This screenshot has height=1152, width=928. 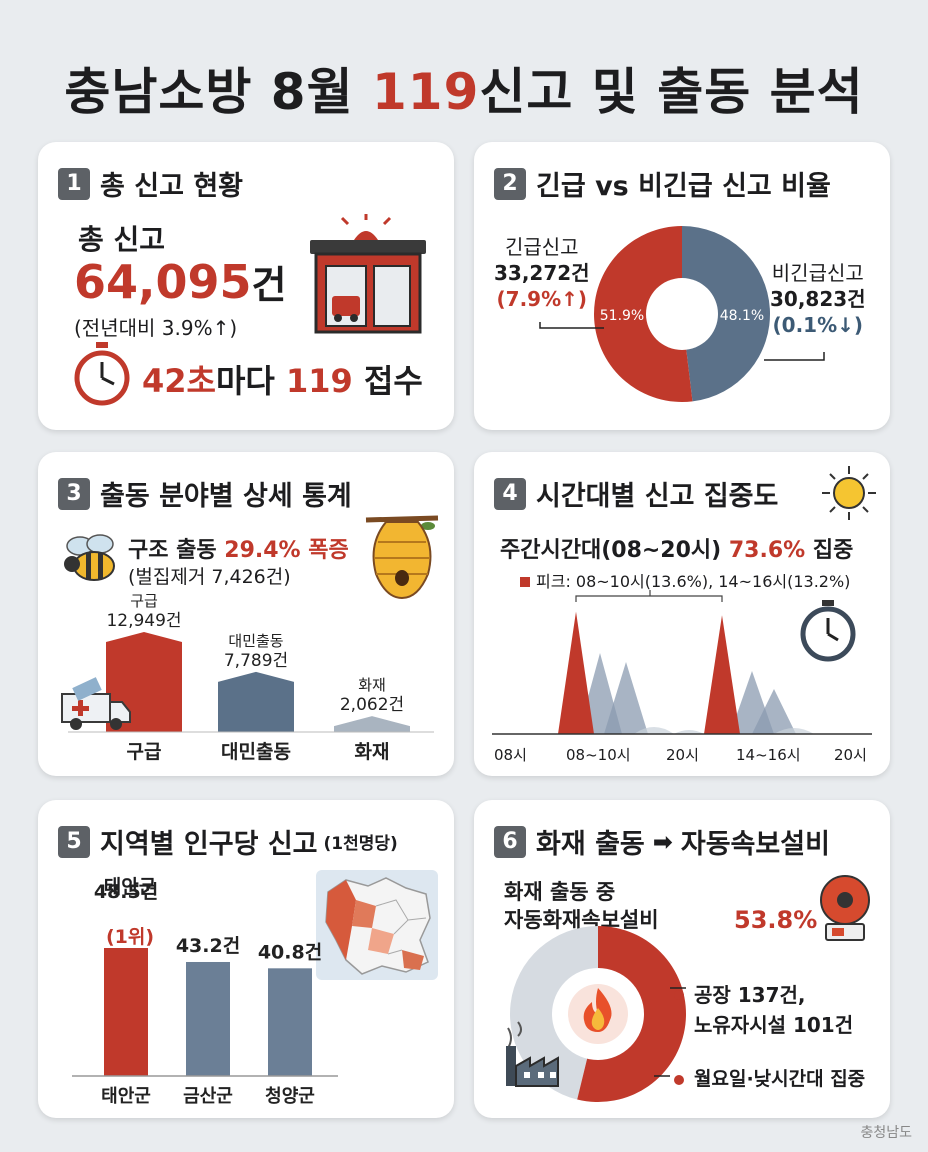 I want to click on donut-hole, so click(x=682, y=314).